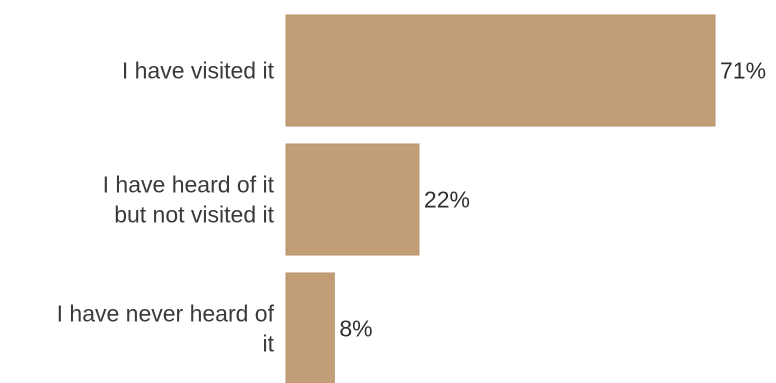 This screenshot has height=383, width=776. I want to click on category-label-line: I have visited it, so click(198, 71).